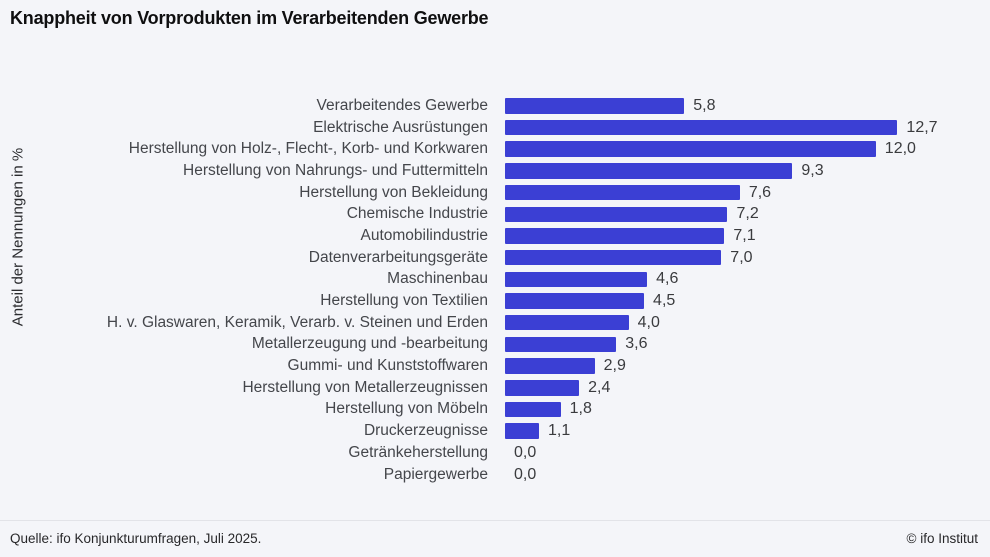 The height and width of the screenshot is (557, 990). What do you see at coordinates (495, 410) in the screenshot?
I see `bar-row: Herstellung von Möbeln 1,8` at bounding box center [495, 410].